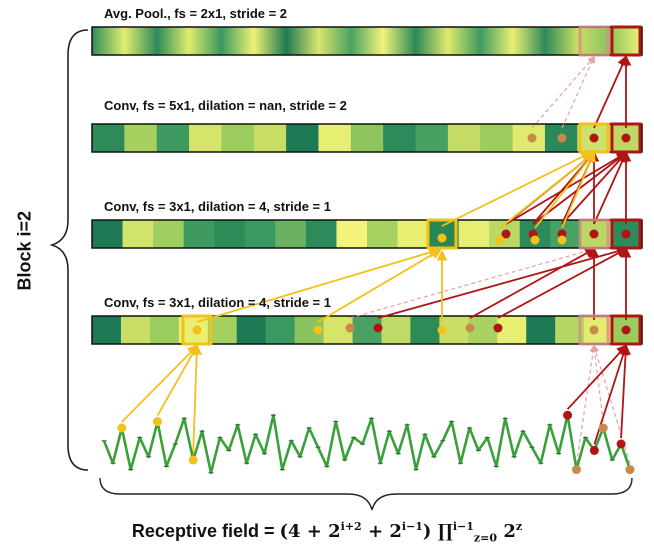  I want to click on red-arrow-conv3-pool, so click(610, 92).